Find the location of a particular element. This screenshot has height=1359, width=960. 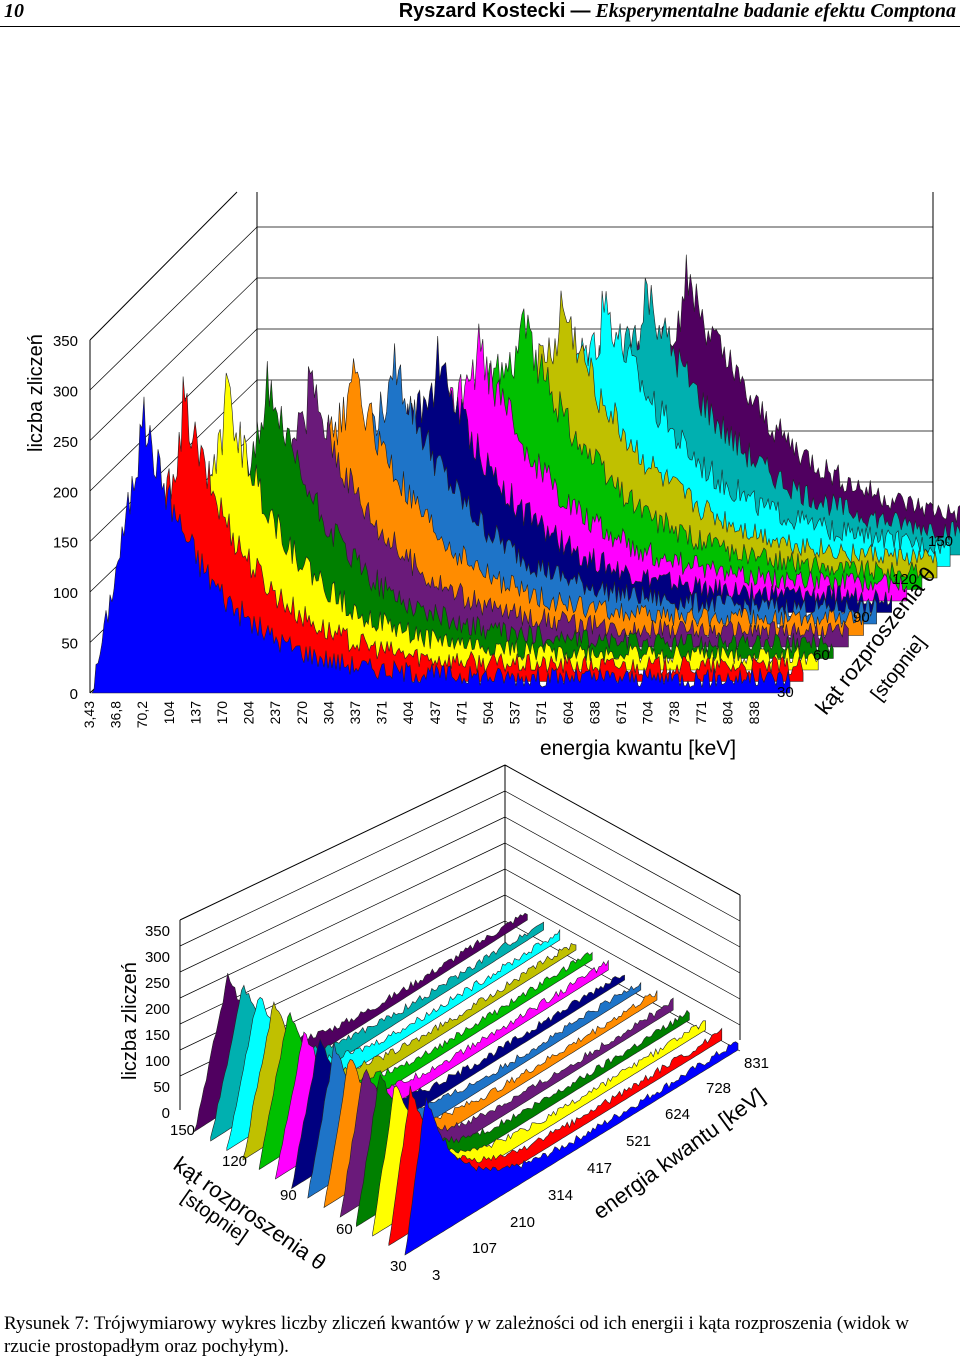

x-tick-label: 571 is located at coordinates (541, 713).